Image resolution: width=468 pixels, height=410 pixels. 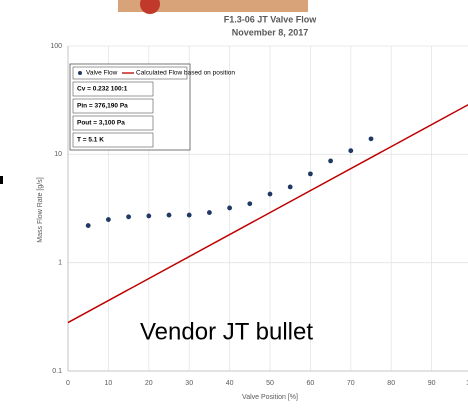 What do you see at coordinates (1, 180) in the screenshot?
I see `edge-mark` at bounding box center [1, 180].